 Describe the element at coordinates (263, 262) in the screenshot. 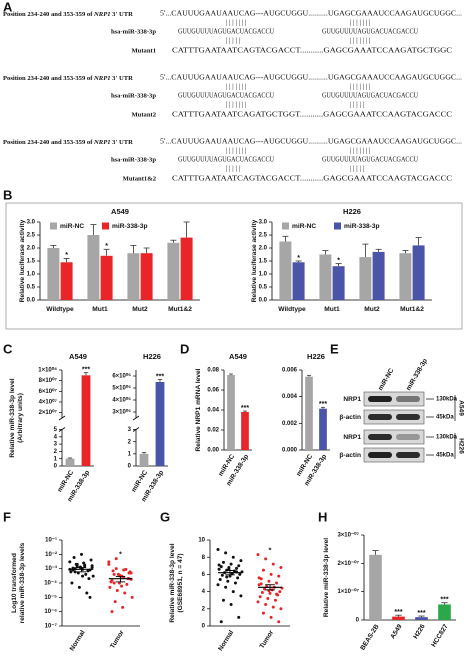

I see `y-tick-label: 1.5` at that location.